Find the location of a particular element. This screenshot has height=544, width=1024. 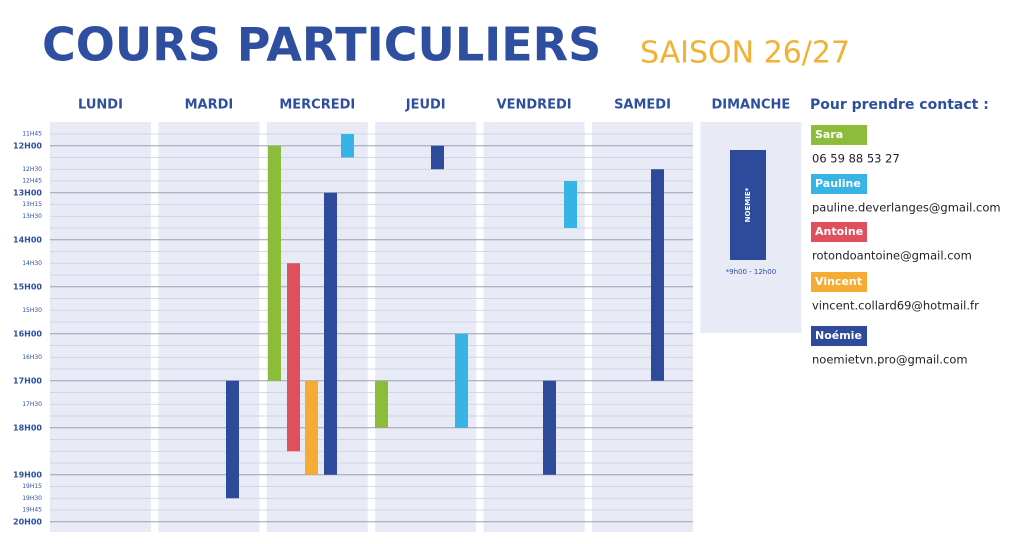

time-label: 17H00 is located at coordinates (27, 380).